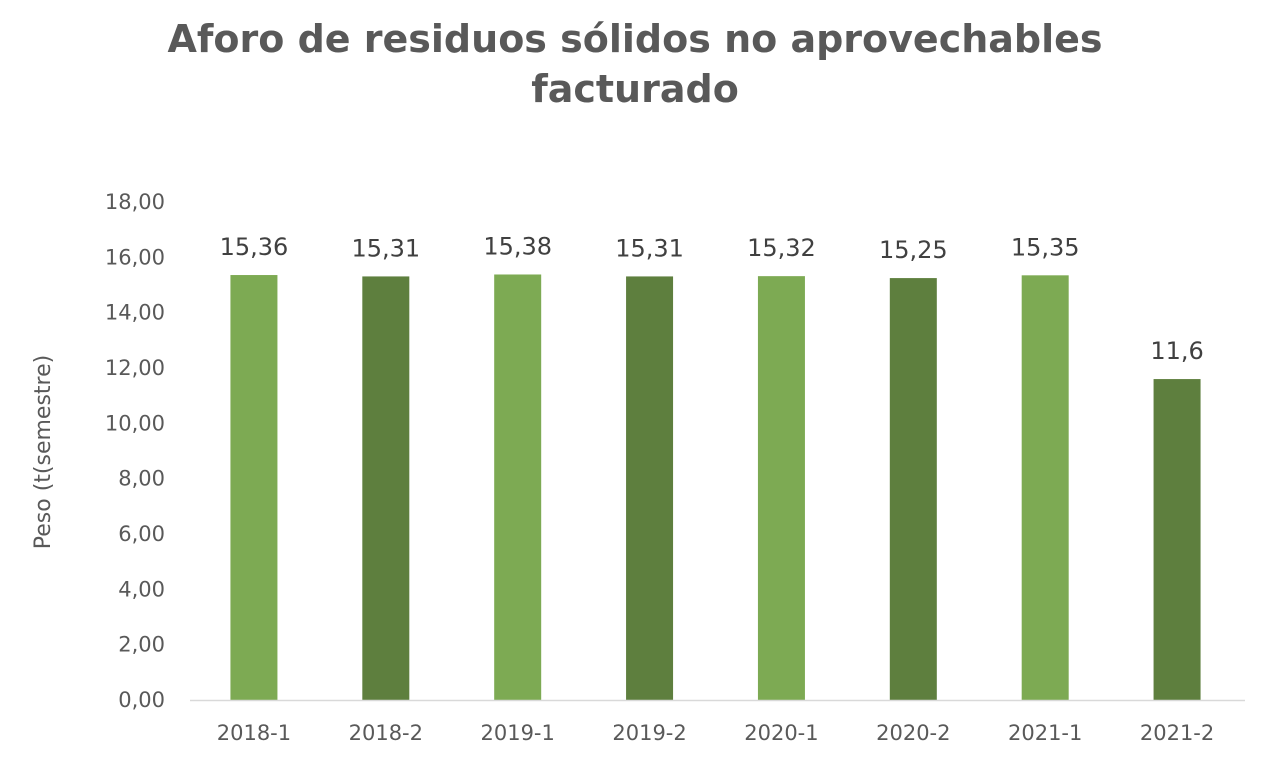 The width and height of the screenshot is (1270, 758). Describe the element at coordinates (135, 257) in the screenshot. I see `y-tick-label: 16,00` at that location.